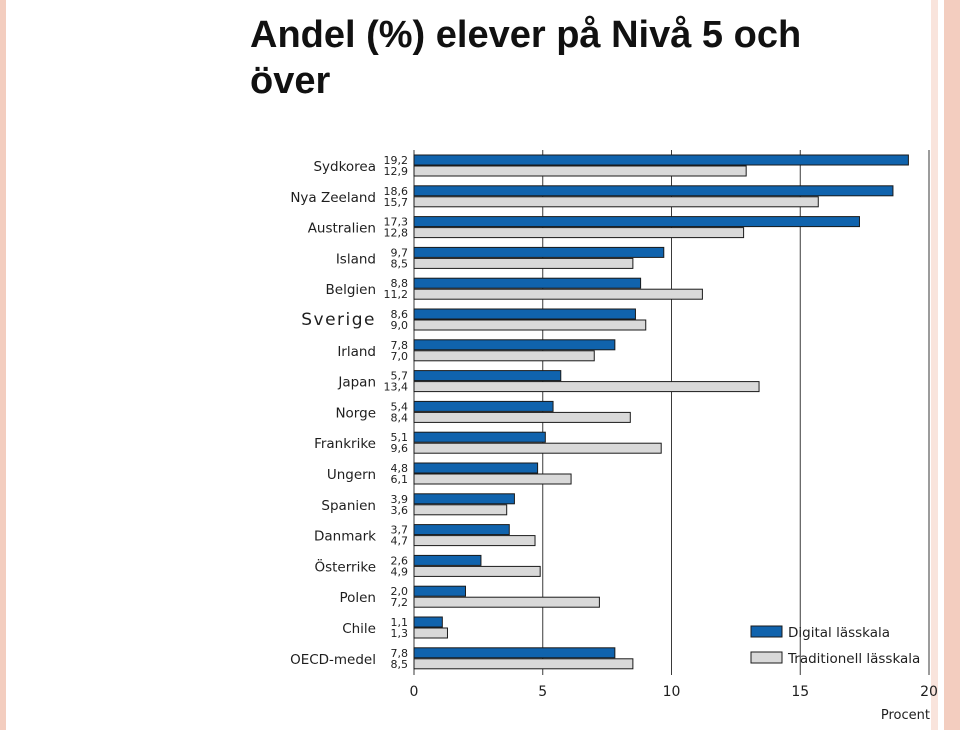  I want to click on x-tick-label-0: 0, so click(414, 692).